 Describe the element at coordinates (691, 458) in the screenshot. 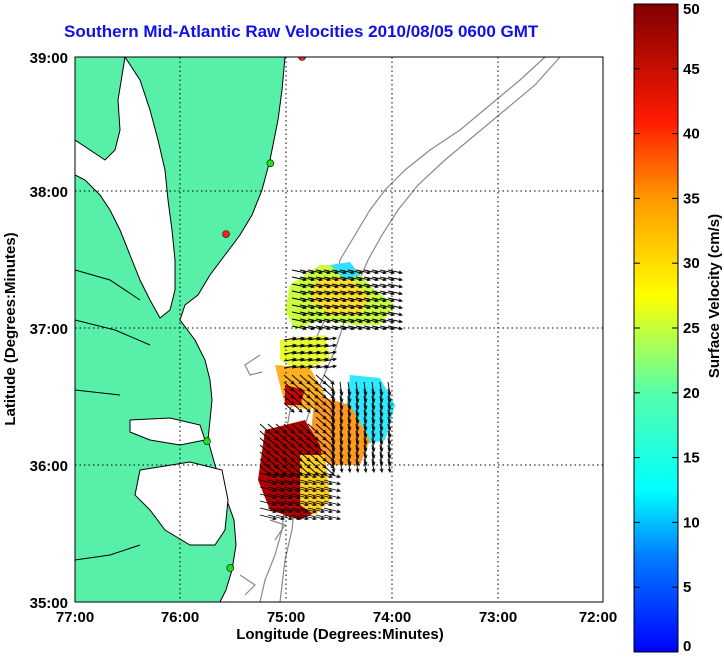

I see `colorbar-tick-label: 15` at that location.